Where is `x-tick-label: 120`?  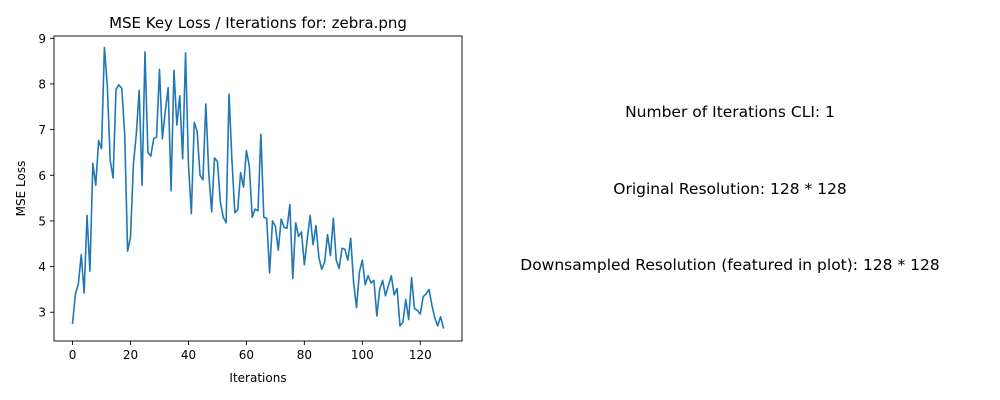 x-tick-label: 120 is located at coordinates (420, 355).